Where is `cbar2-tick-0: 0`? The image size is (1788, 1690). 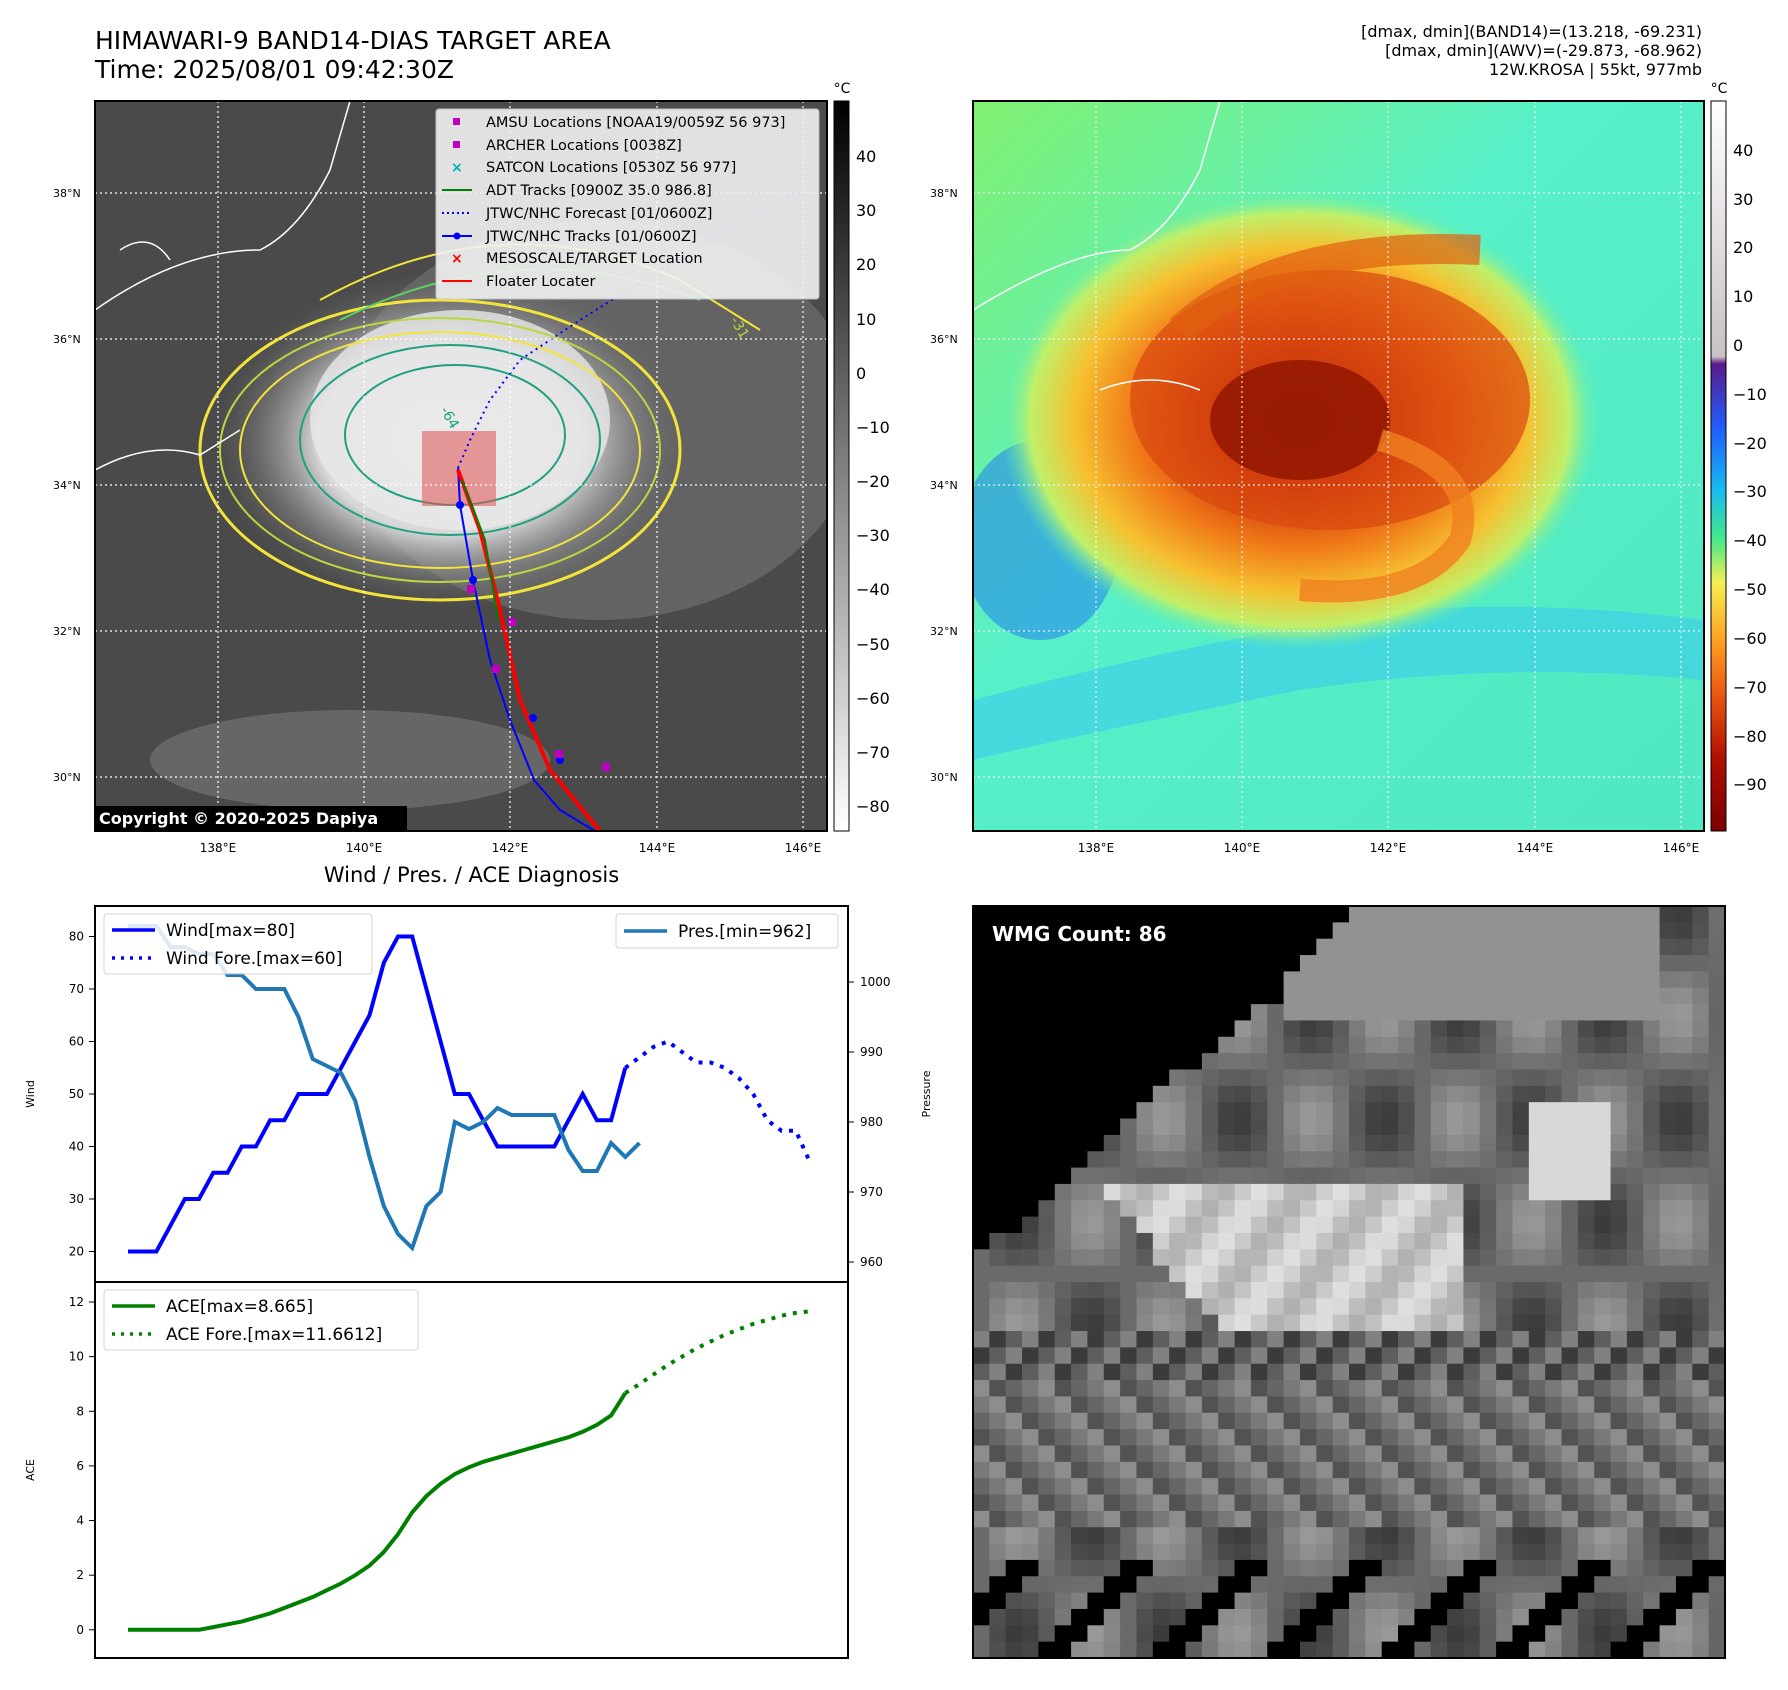 cbar2-tick-0: 0 is located at coordinates (1738, 345).